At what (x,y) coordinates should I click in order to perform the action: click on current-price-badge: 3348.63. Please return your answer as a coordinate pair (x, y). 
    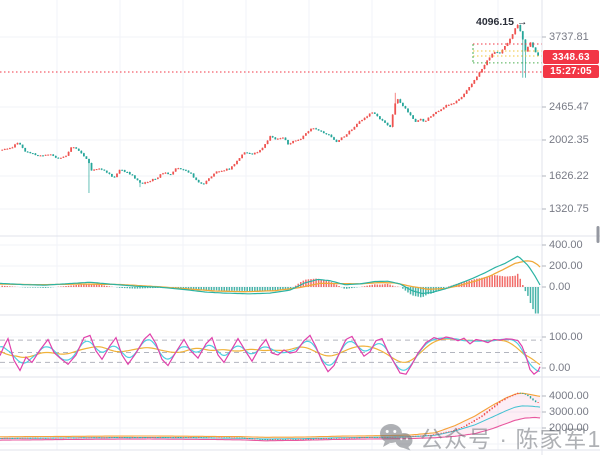
    Looking at the image, I should click on (571, 57).